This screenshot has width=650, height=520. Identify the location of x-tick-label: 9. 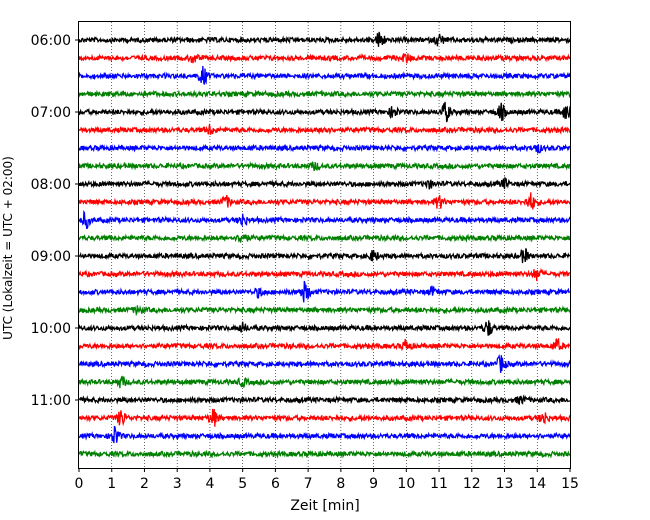
(373, 484).